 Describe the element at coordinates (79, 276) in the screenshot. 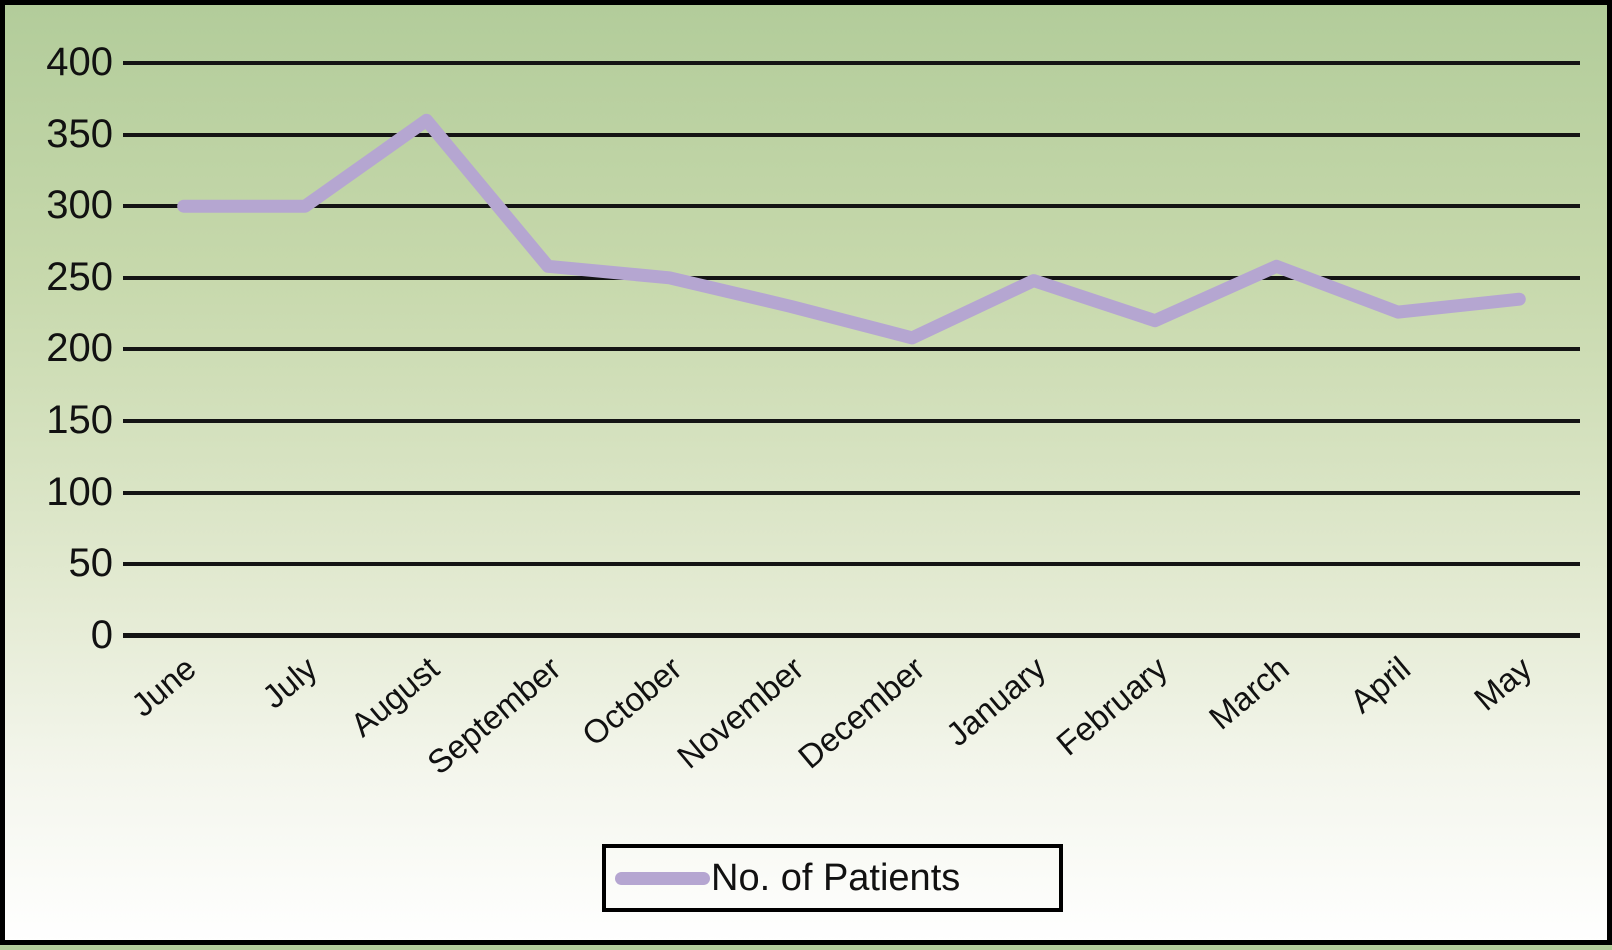

I see `y-axis-tick-label-250: 250` at that location.